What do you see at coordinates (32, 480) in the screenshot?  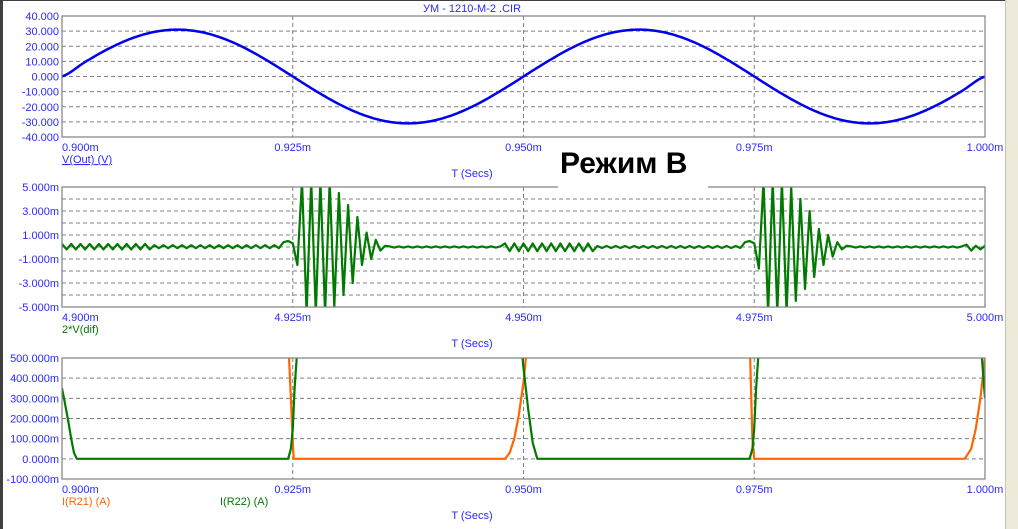 I see `y-tick-label: -100.000m` at bounding box center [32, 480].